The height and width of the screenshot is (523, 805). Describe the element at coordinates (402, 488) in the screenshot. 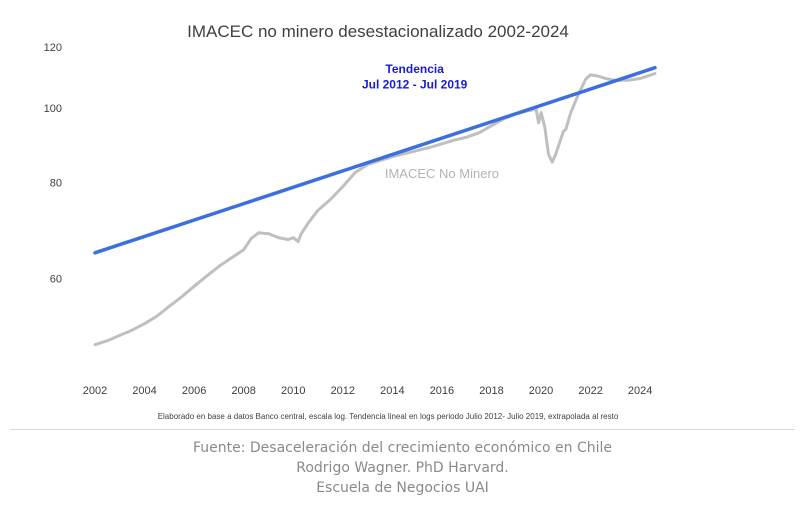

I see `footer-line-3: Escuela de Negocios UAI` at that location.